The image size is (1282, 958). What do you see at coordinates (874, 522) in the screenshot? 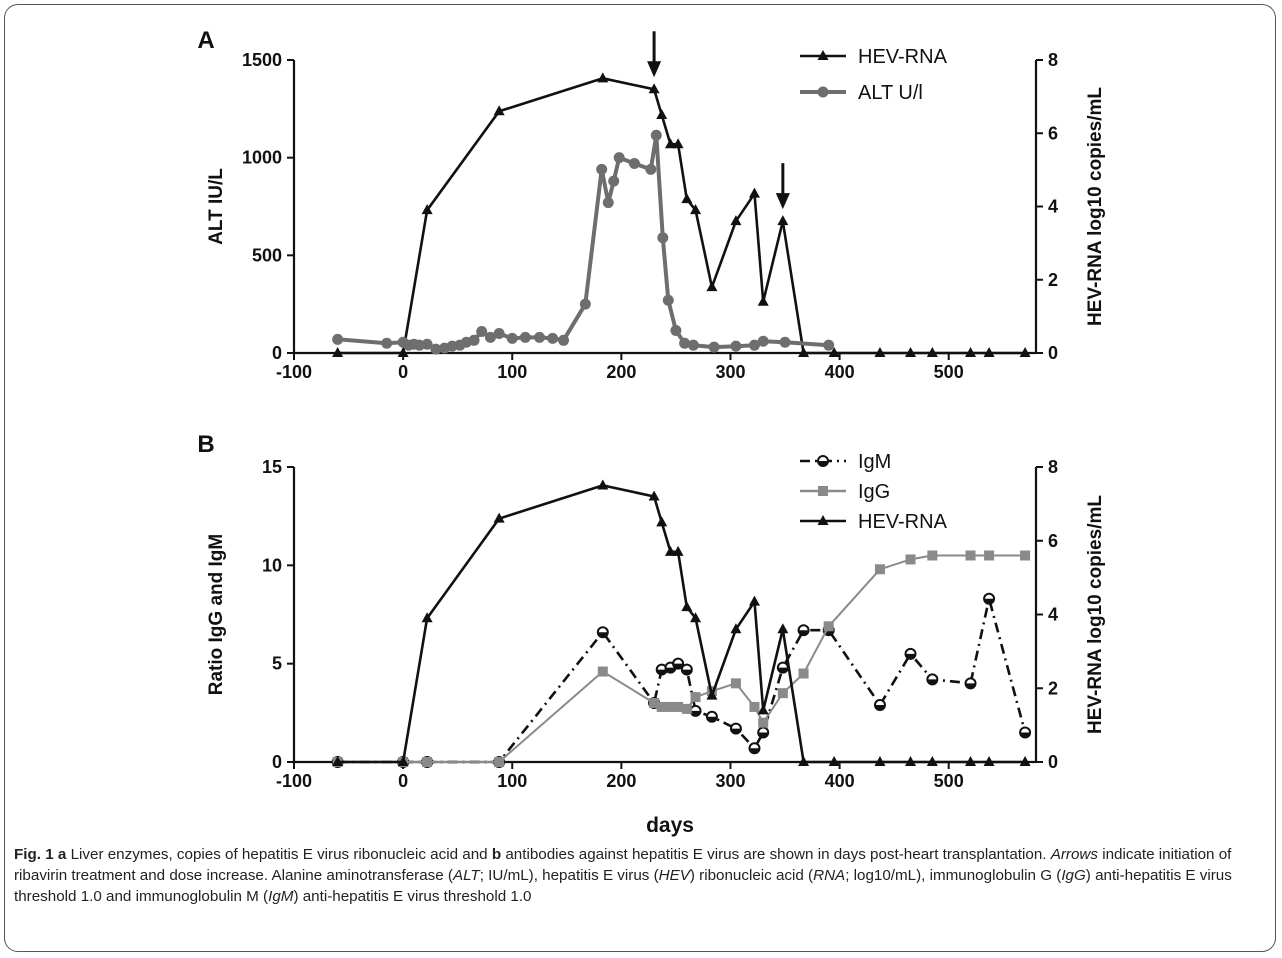
I see `panel-b-legend-entry-2: HEV-RNA` at bounding box center [874, 522].